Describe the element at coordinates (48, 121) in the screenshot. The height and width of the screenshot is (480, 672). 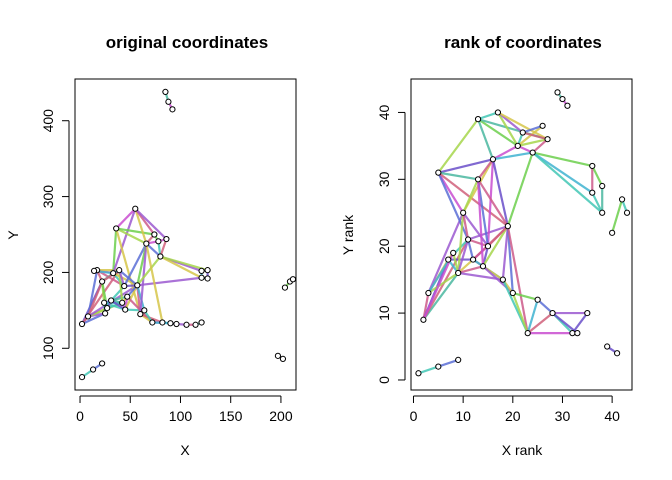
I see `y-tick-label: 400` at that location.